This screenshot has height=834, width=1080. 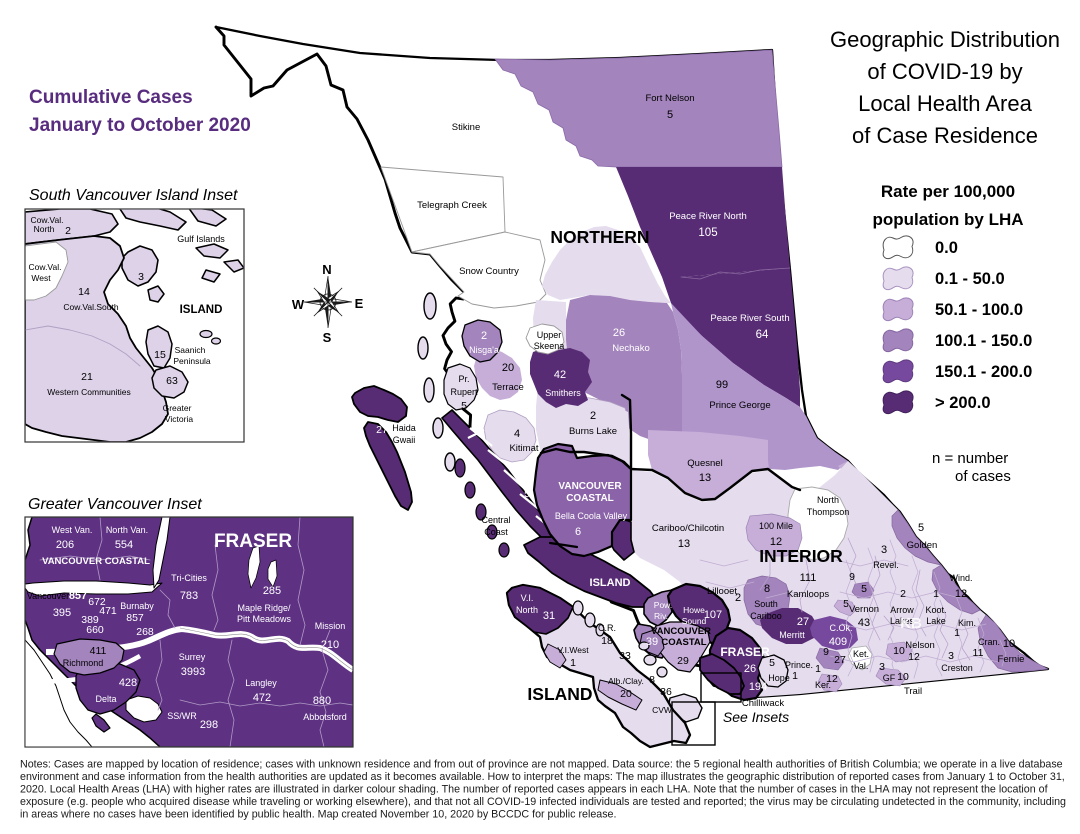 I want to click on svg-text: Hope, so click(x=779, y=678).